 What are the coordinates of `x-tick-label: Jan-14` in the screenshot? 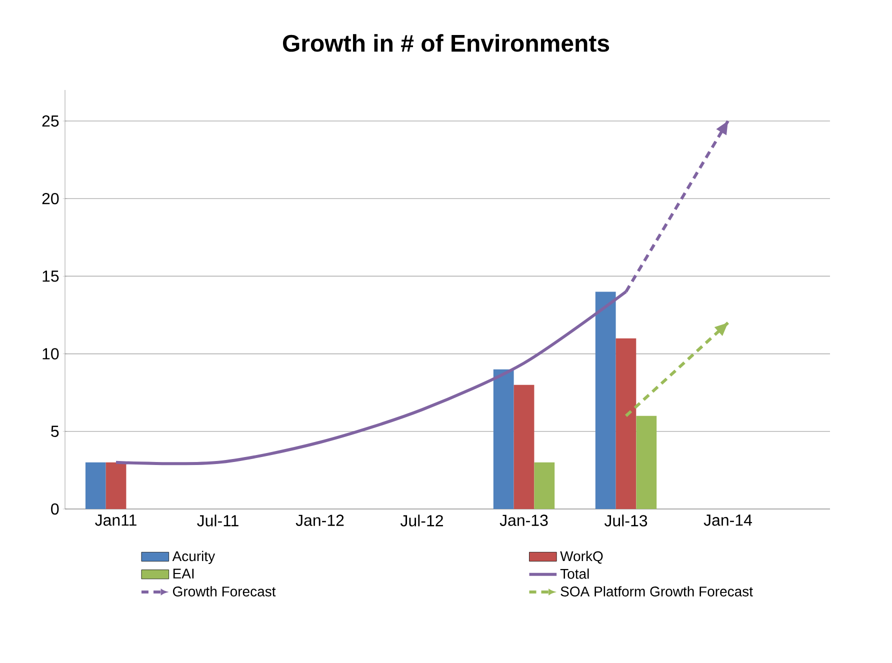 It's located at (728, 520).